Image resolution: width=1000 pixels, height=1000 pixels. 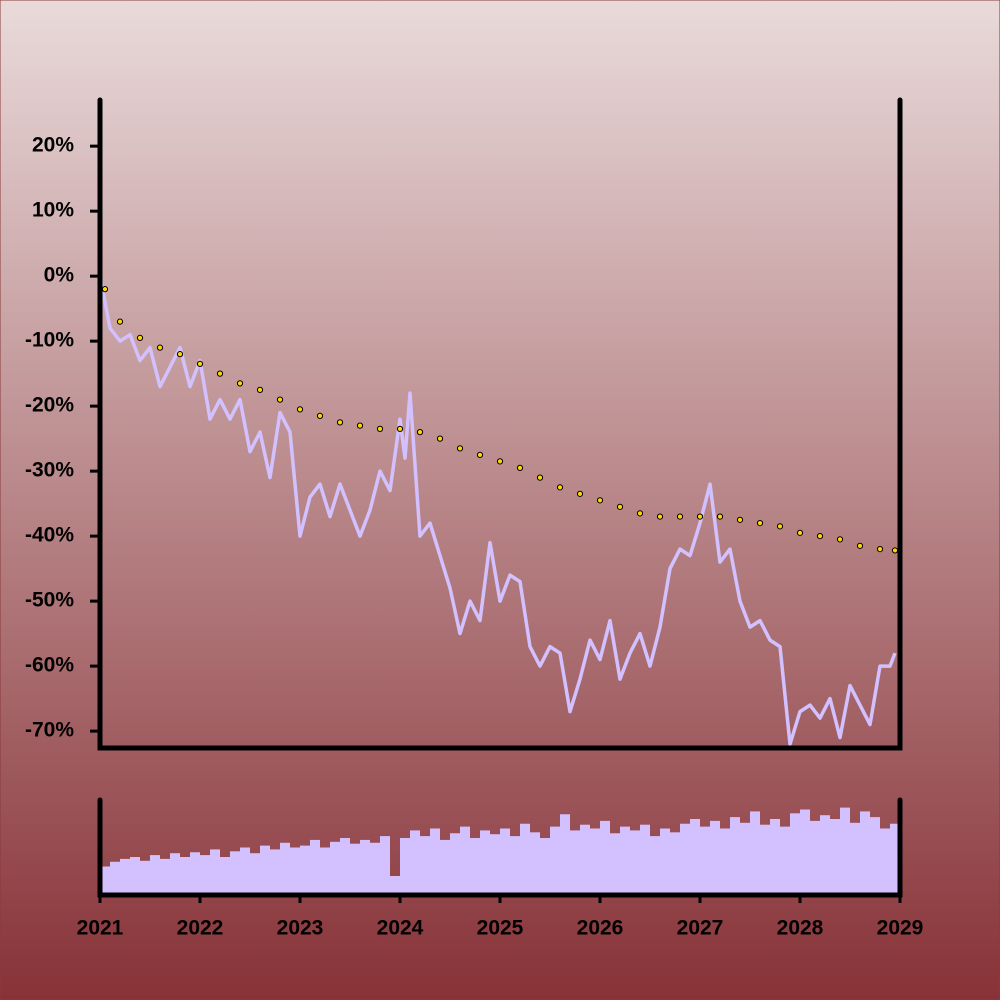 What do you see at coordinates (49, 405) in the screenshot?
I see `y-tick-label: -20%` at bounding box center [49, 405].